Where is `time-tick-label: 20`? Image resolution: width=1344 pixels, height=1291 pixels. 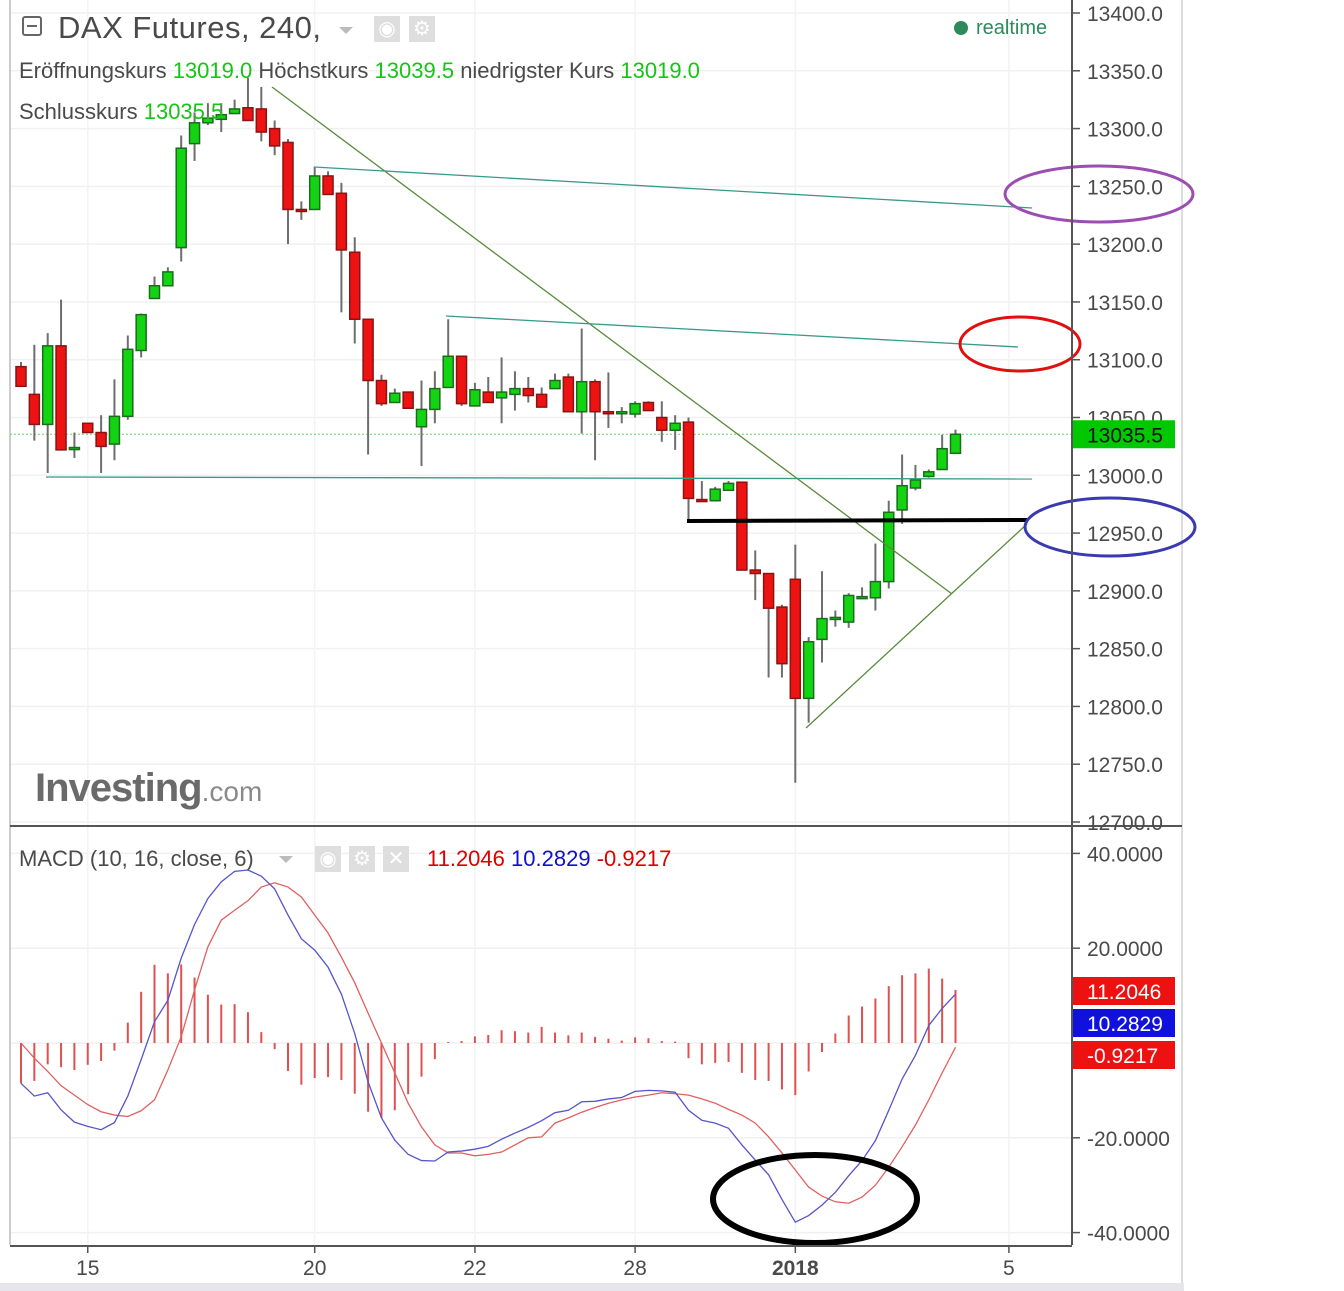
time-tick-label: 20 is located at coordinates (314, 1268).